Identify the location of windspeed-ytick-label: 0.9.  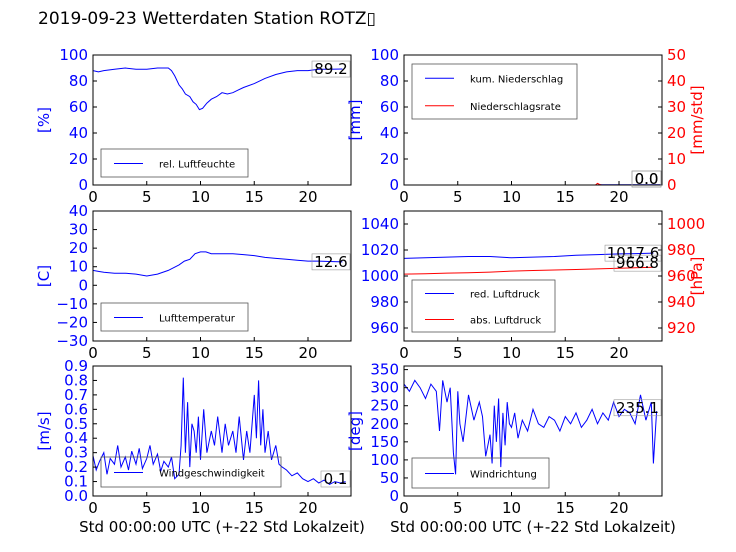
(76, 366).